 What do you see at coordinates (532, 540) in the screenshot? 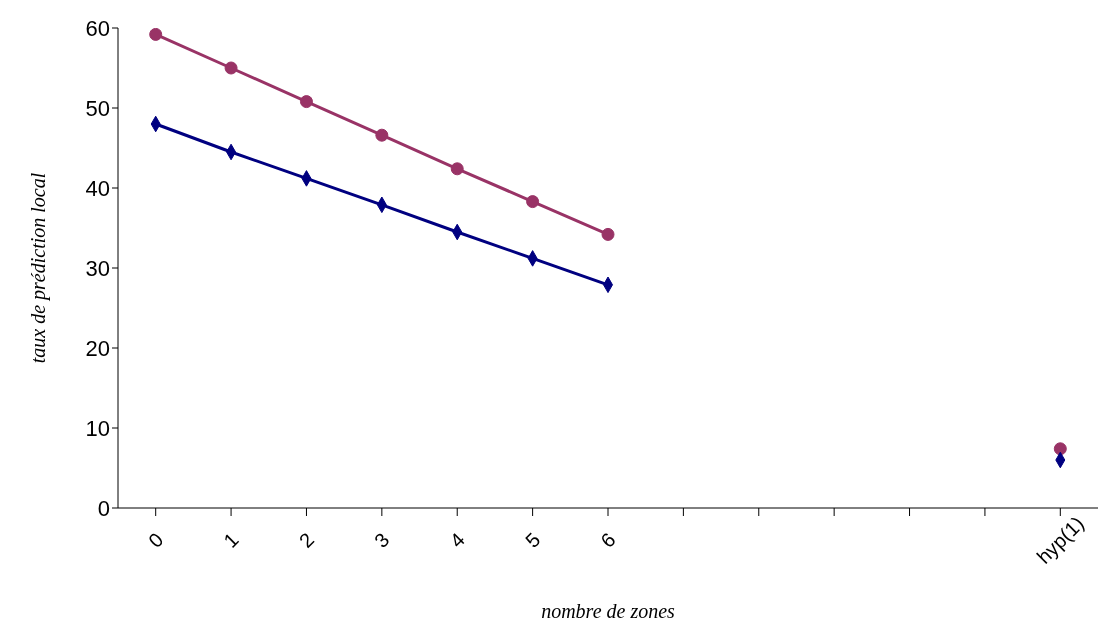
I see `x-tick-label: 5` at bounding box center [532, 540].